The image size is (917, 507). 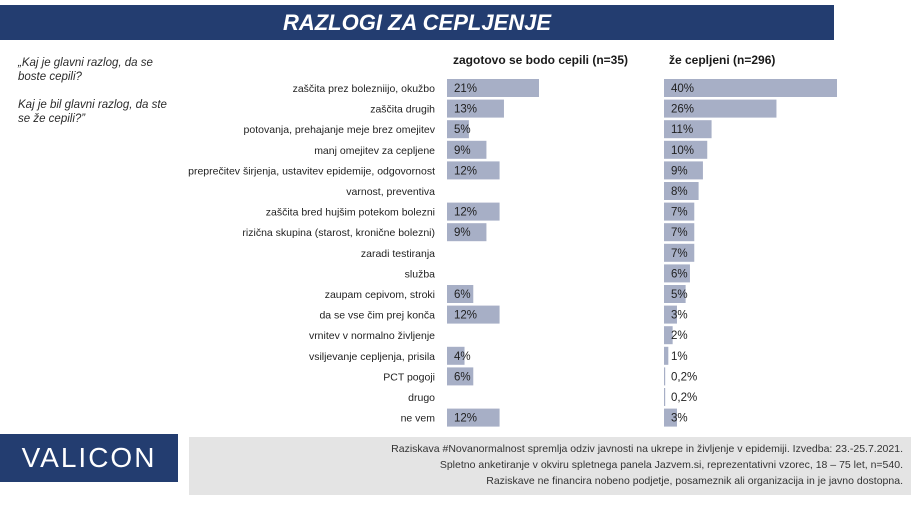 I want to click on data-label: 13%, so click(x=465, y=110).